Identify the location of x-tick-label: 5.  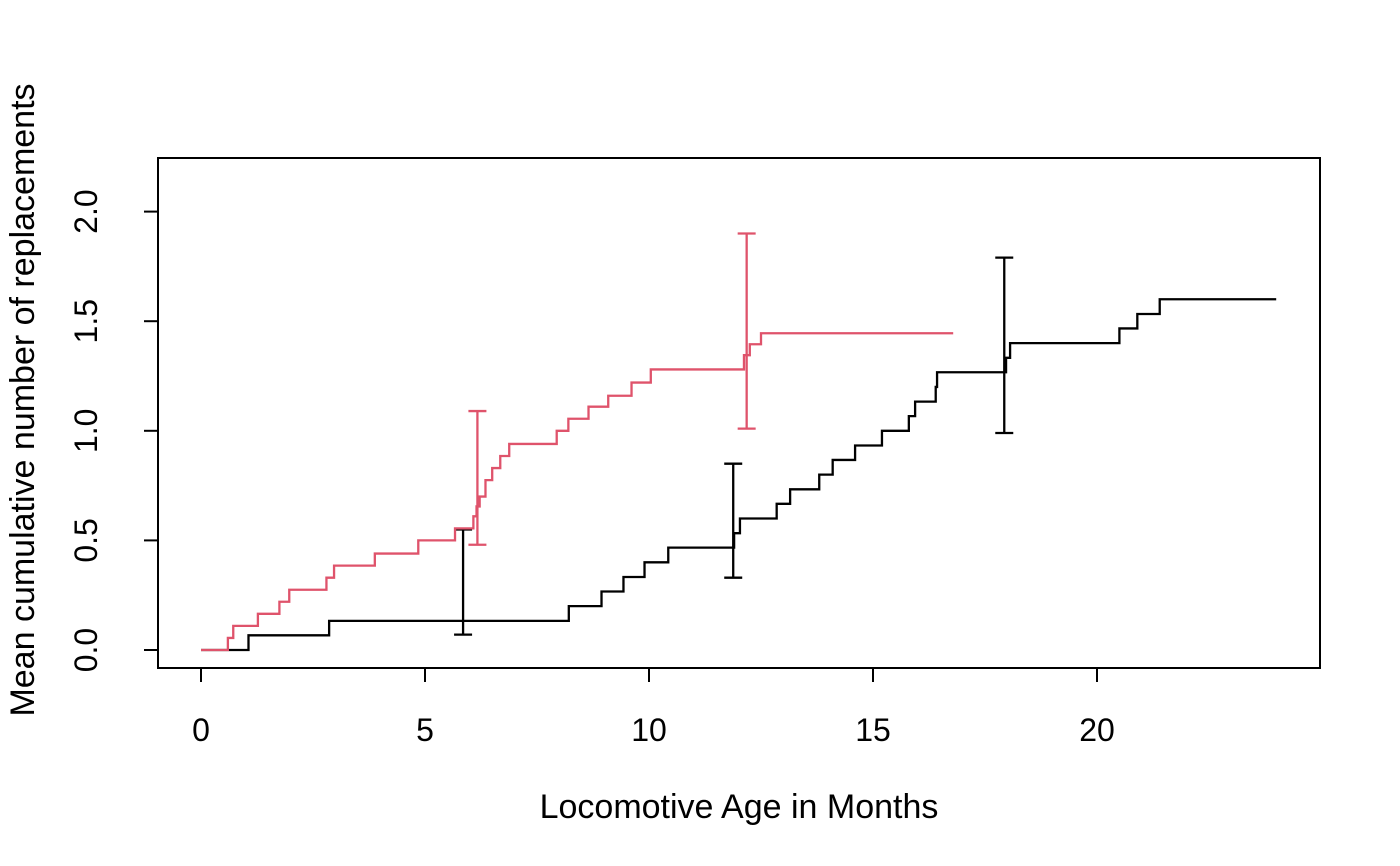
(425, 730).